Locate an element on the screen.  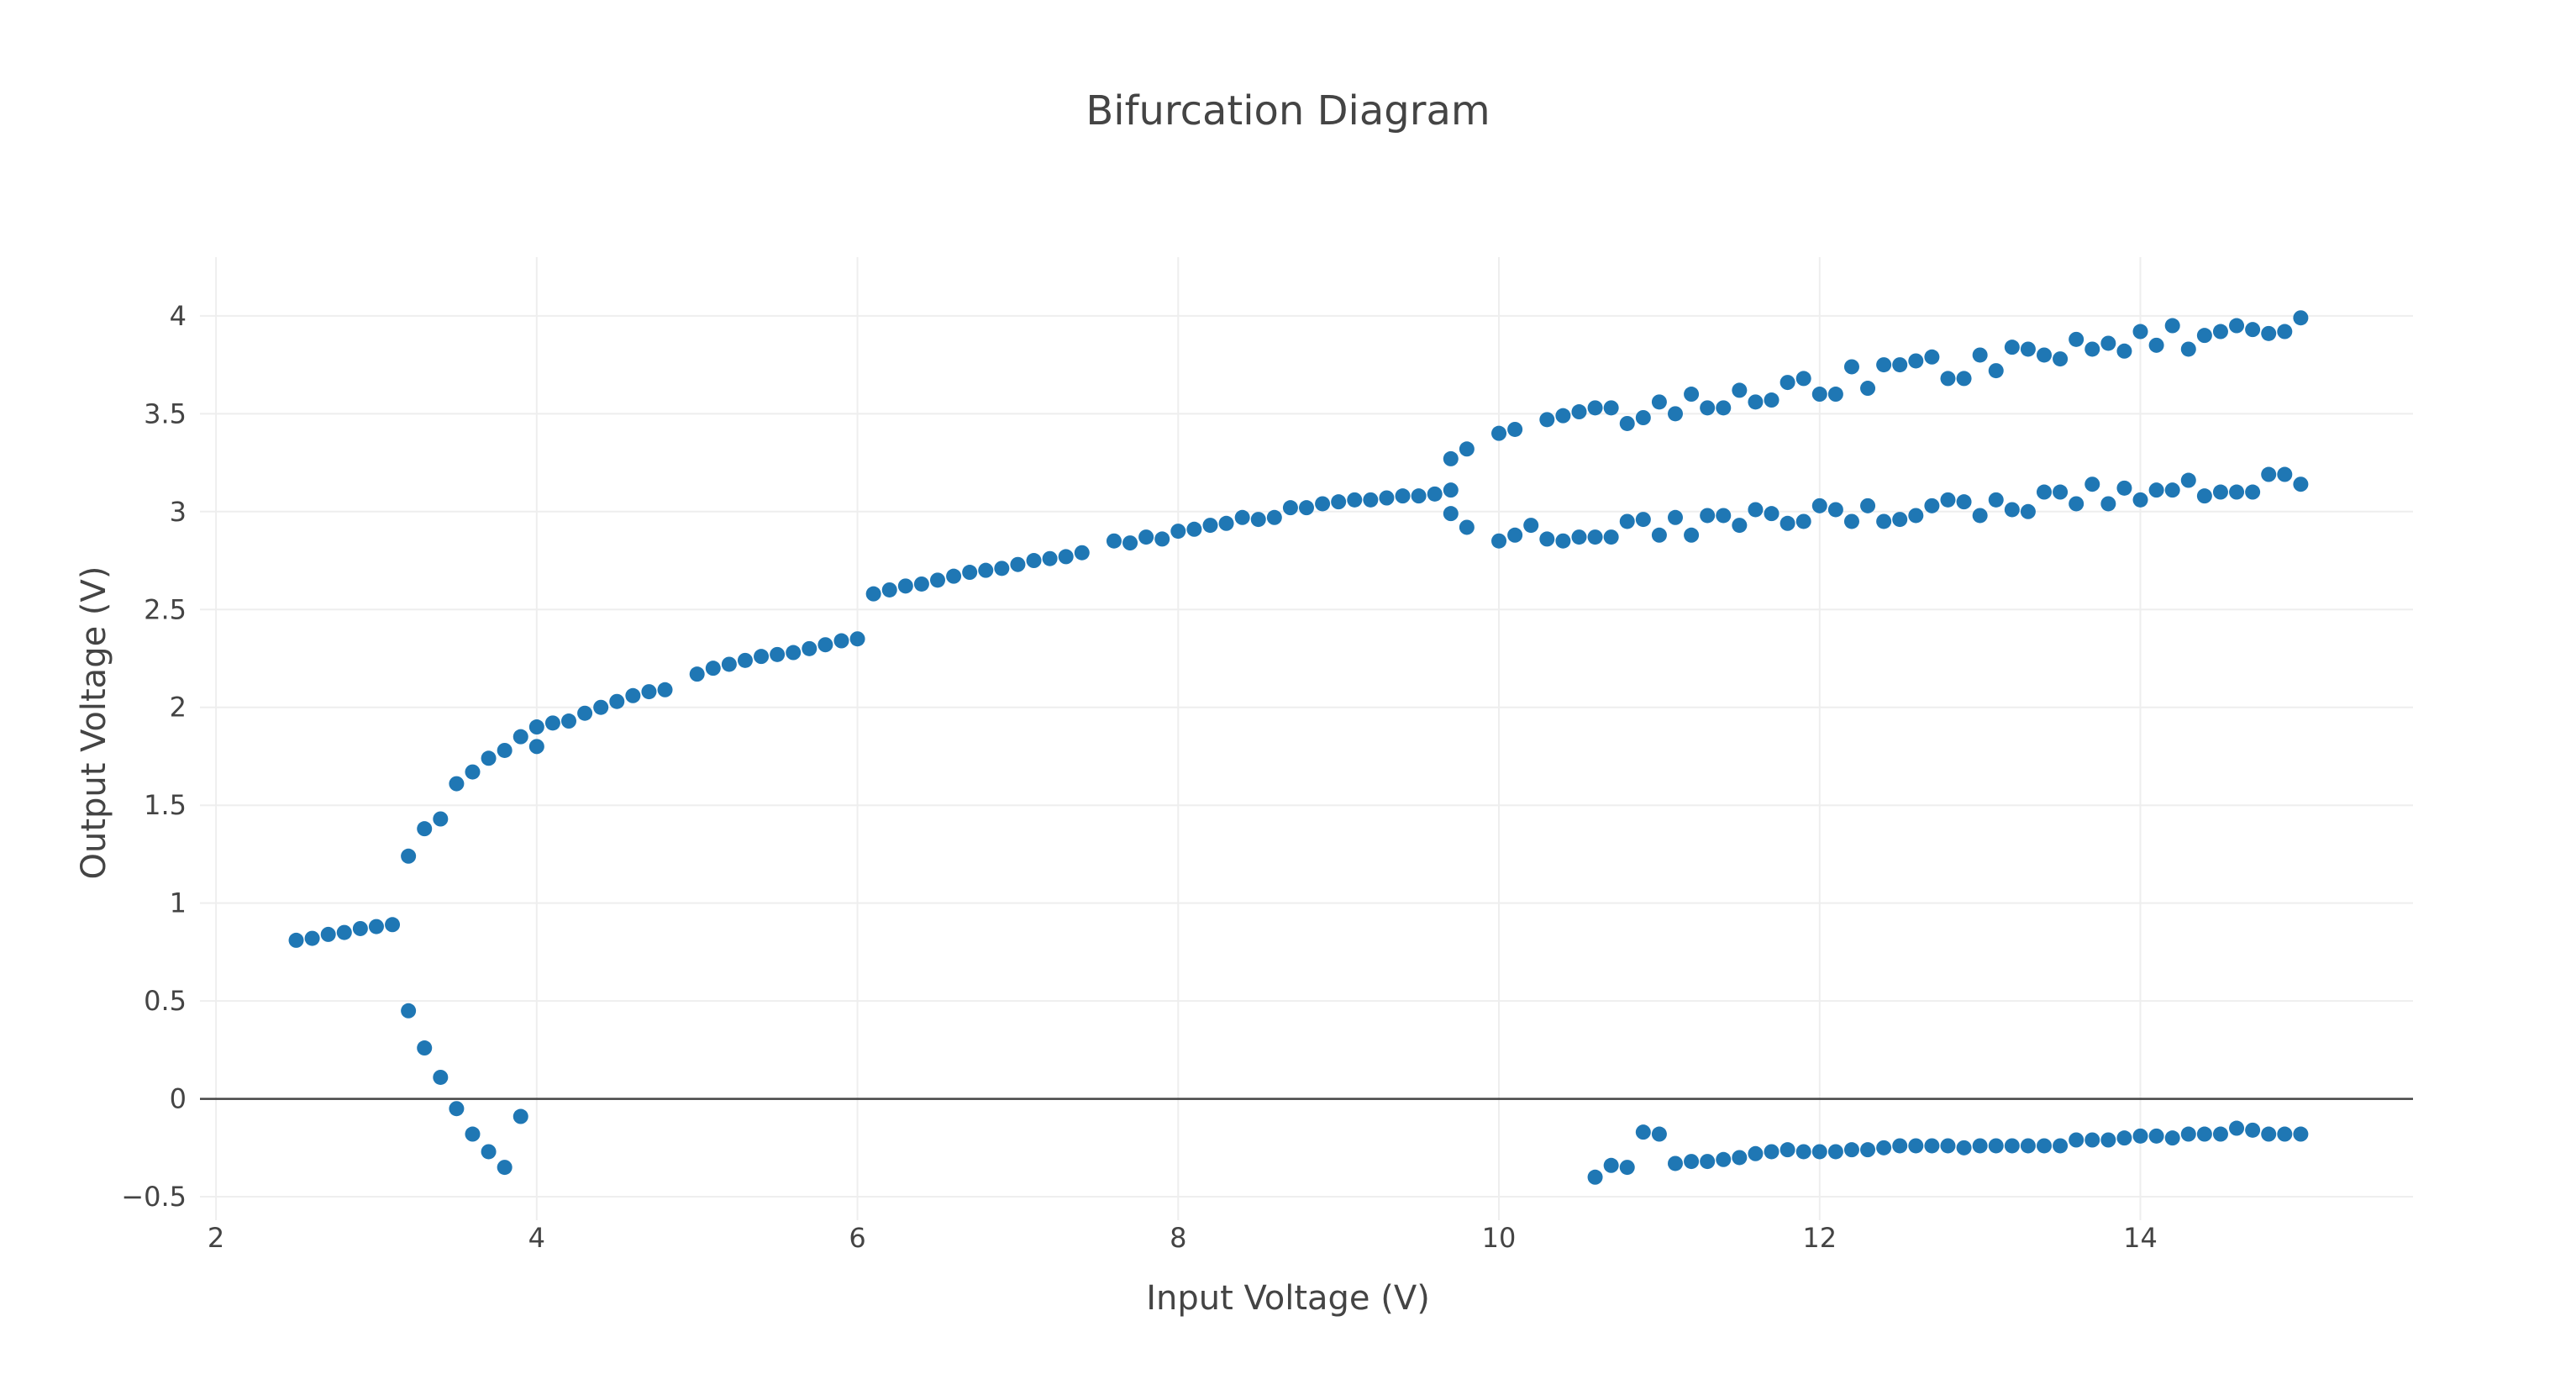
y-tick-label: 1.5 is located at coordinates (165, 805).